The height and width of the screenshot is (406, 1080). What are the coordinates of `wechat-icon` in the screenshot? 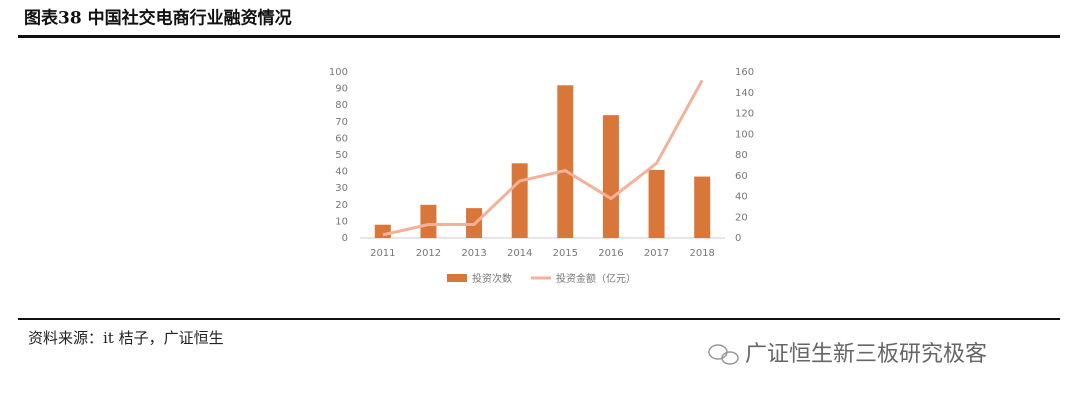 It's located at (723, 354).